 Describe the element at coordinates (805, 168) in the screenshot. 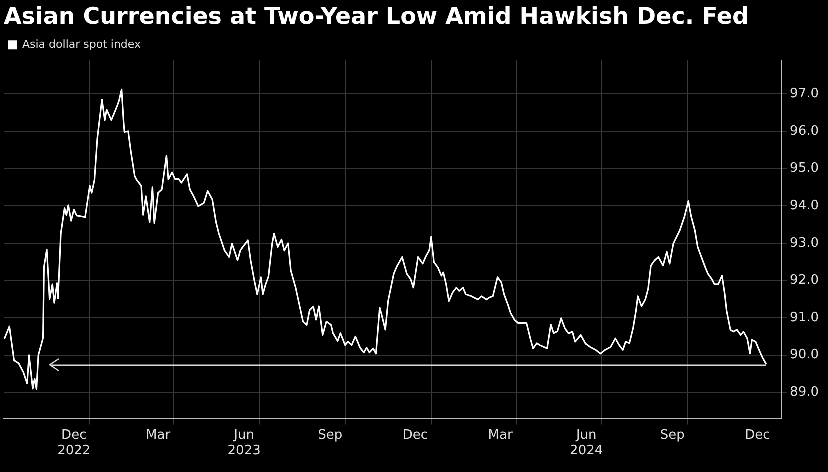

I see `y-tick-label: 95.0` at that location.